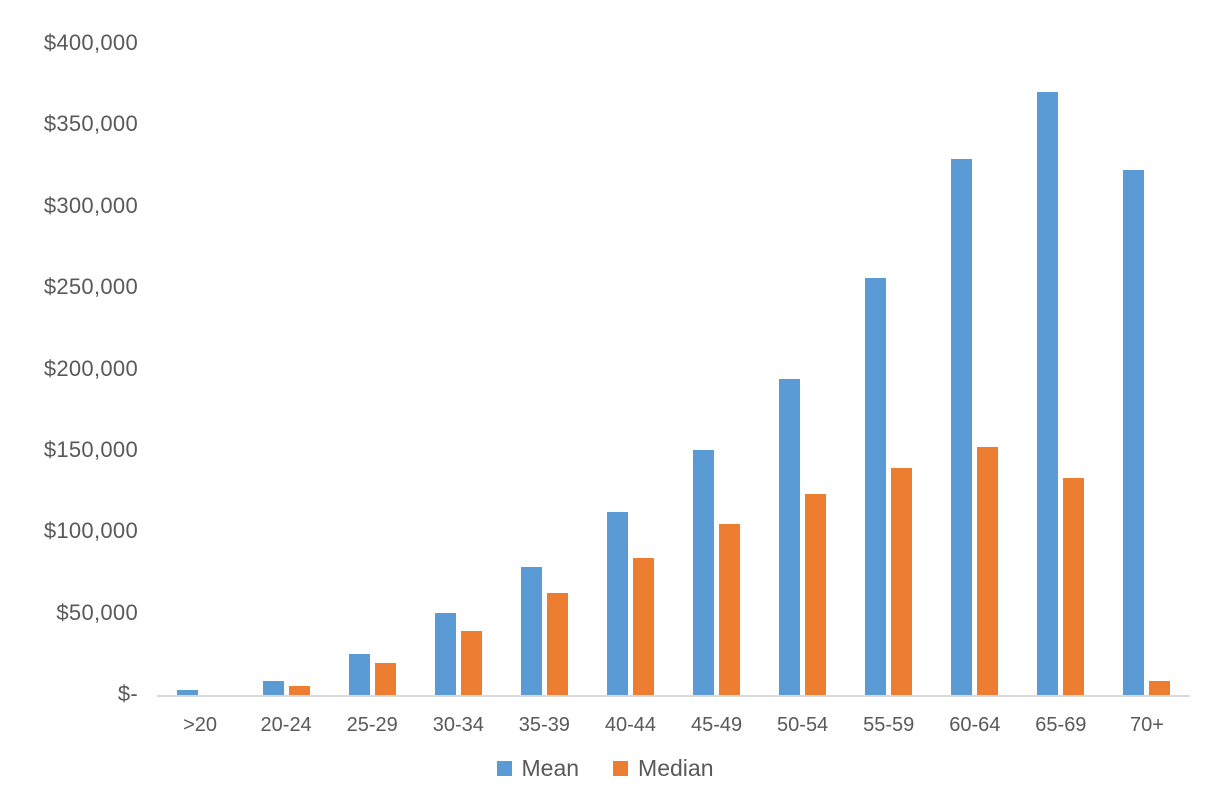 The width and height of the screenshot is (1210, 810). What do you see at coordinates (1061, 725) in the screenshot?
I see `x-axis-category-label: 65-69` at bounding box center [1061, 725].